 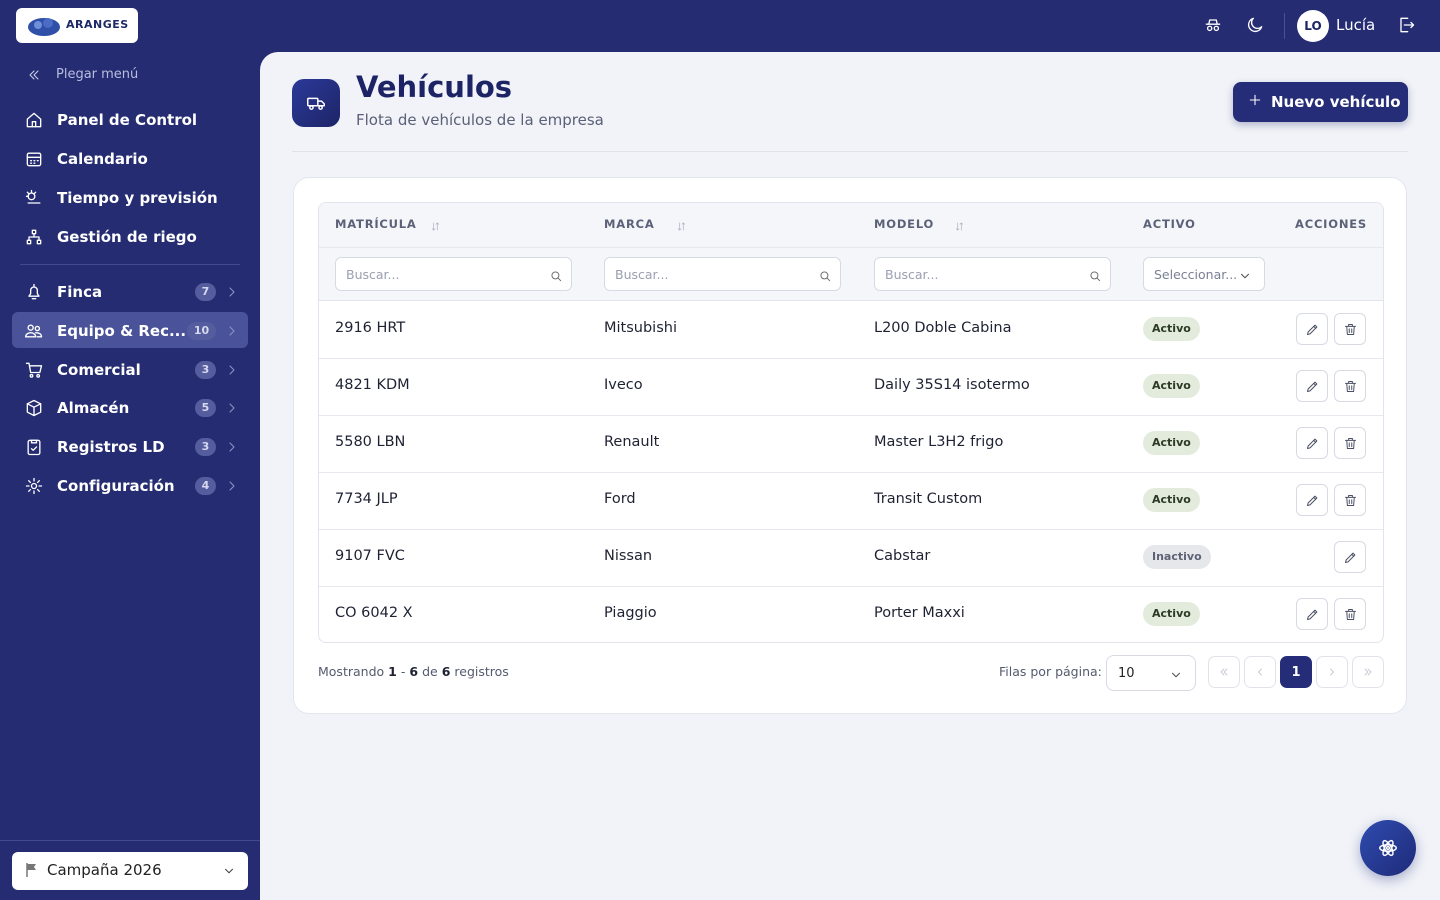 I want to click on plus-icon, so click(x=1255, y=102).